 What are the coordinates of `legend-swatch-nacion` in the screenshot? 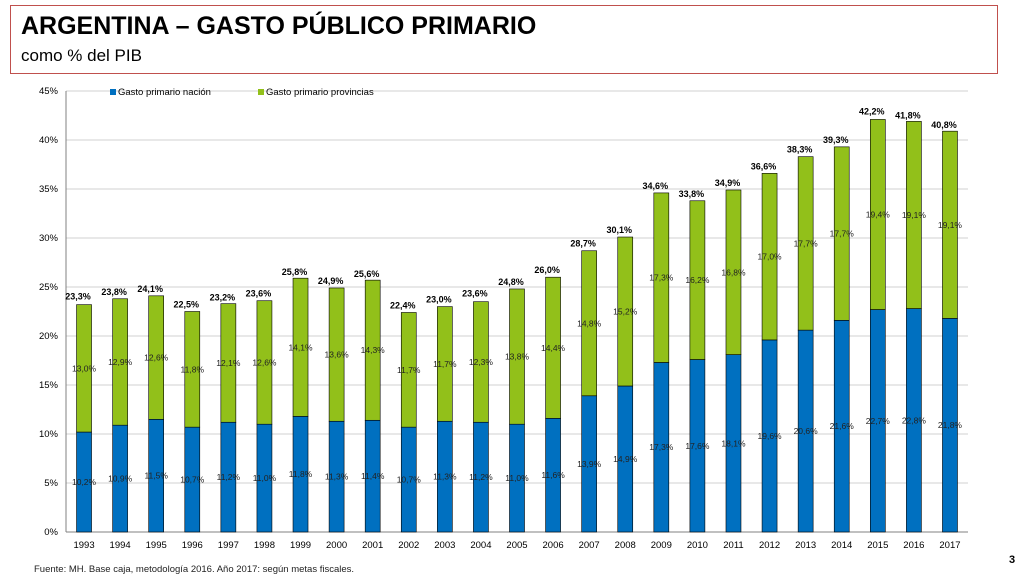 It's located at (113, 92).